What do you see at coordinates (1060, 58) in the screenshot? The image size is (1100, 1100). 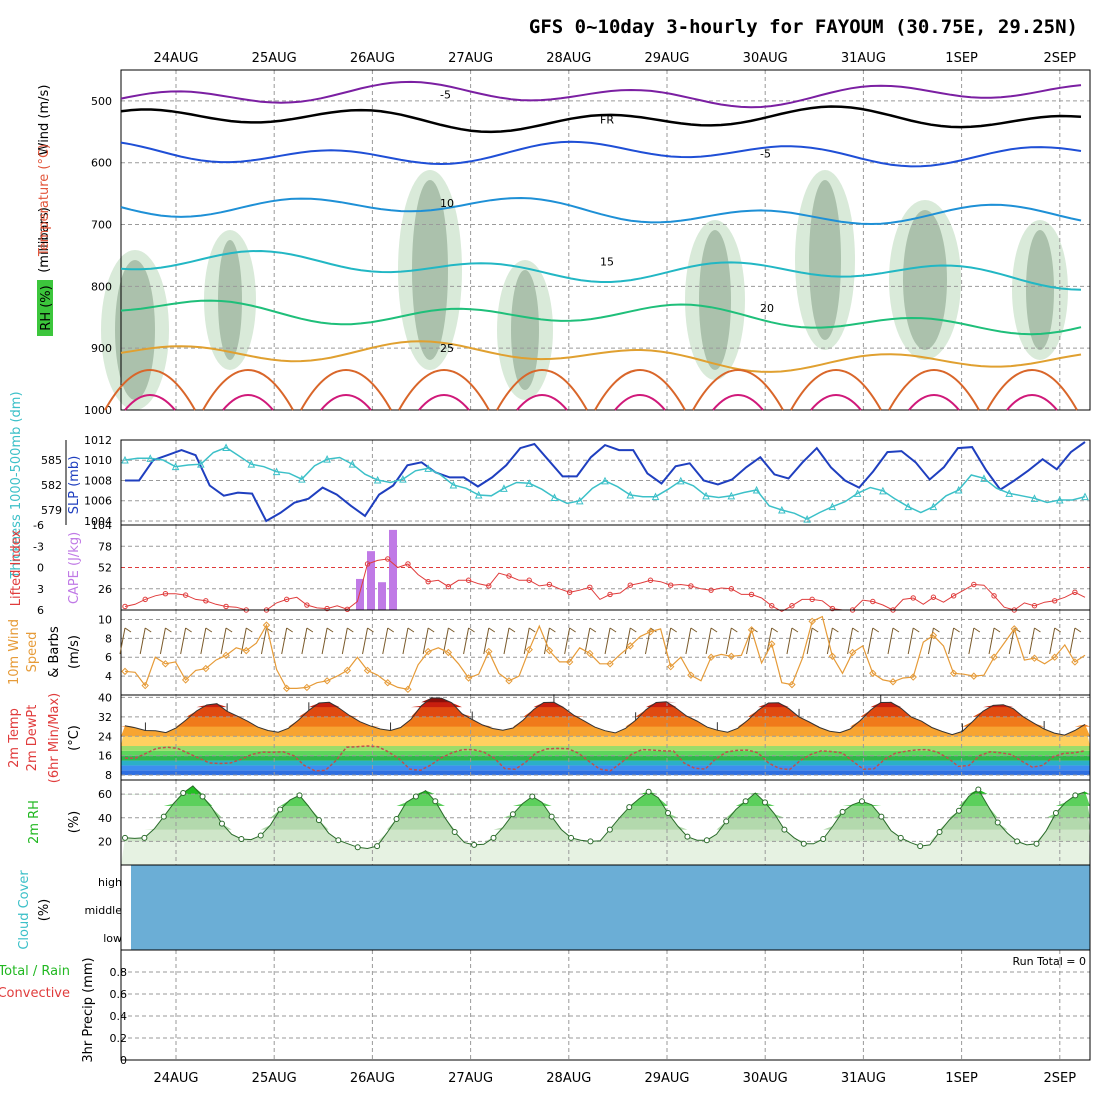 I see `day-label-top: 2SEP` at bounding box center [1060, 58].